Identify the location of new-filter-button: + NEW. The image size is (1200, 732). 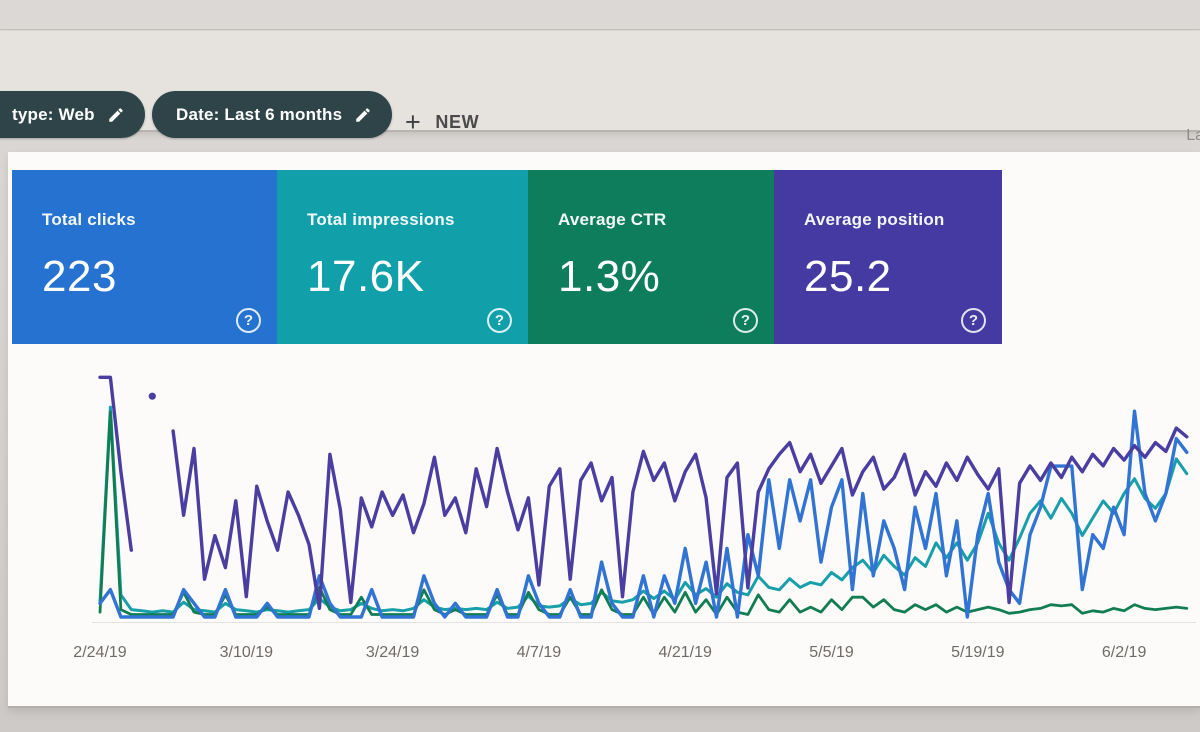
(442, 122).